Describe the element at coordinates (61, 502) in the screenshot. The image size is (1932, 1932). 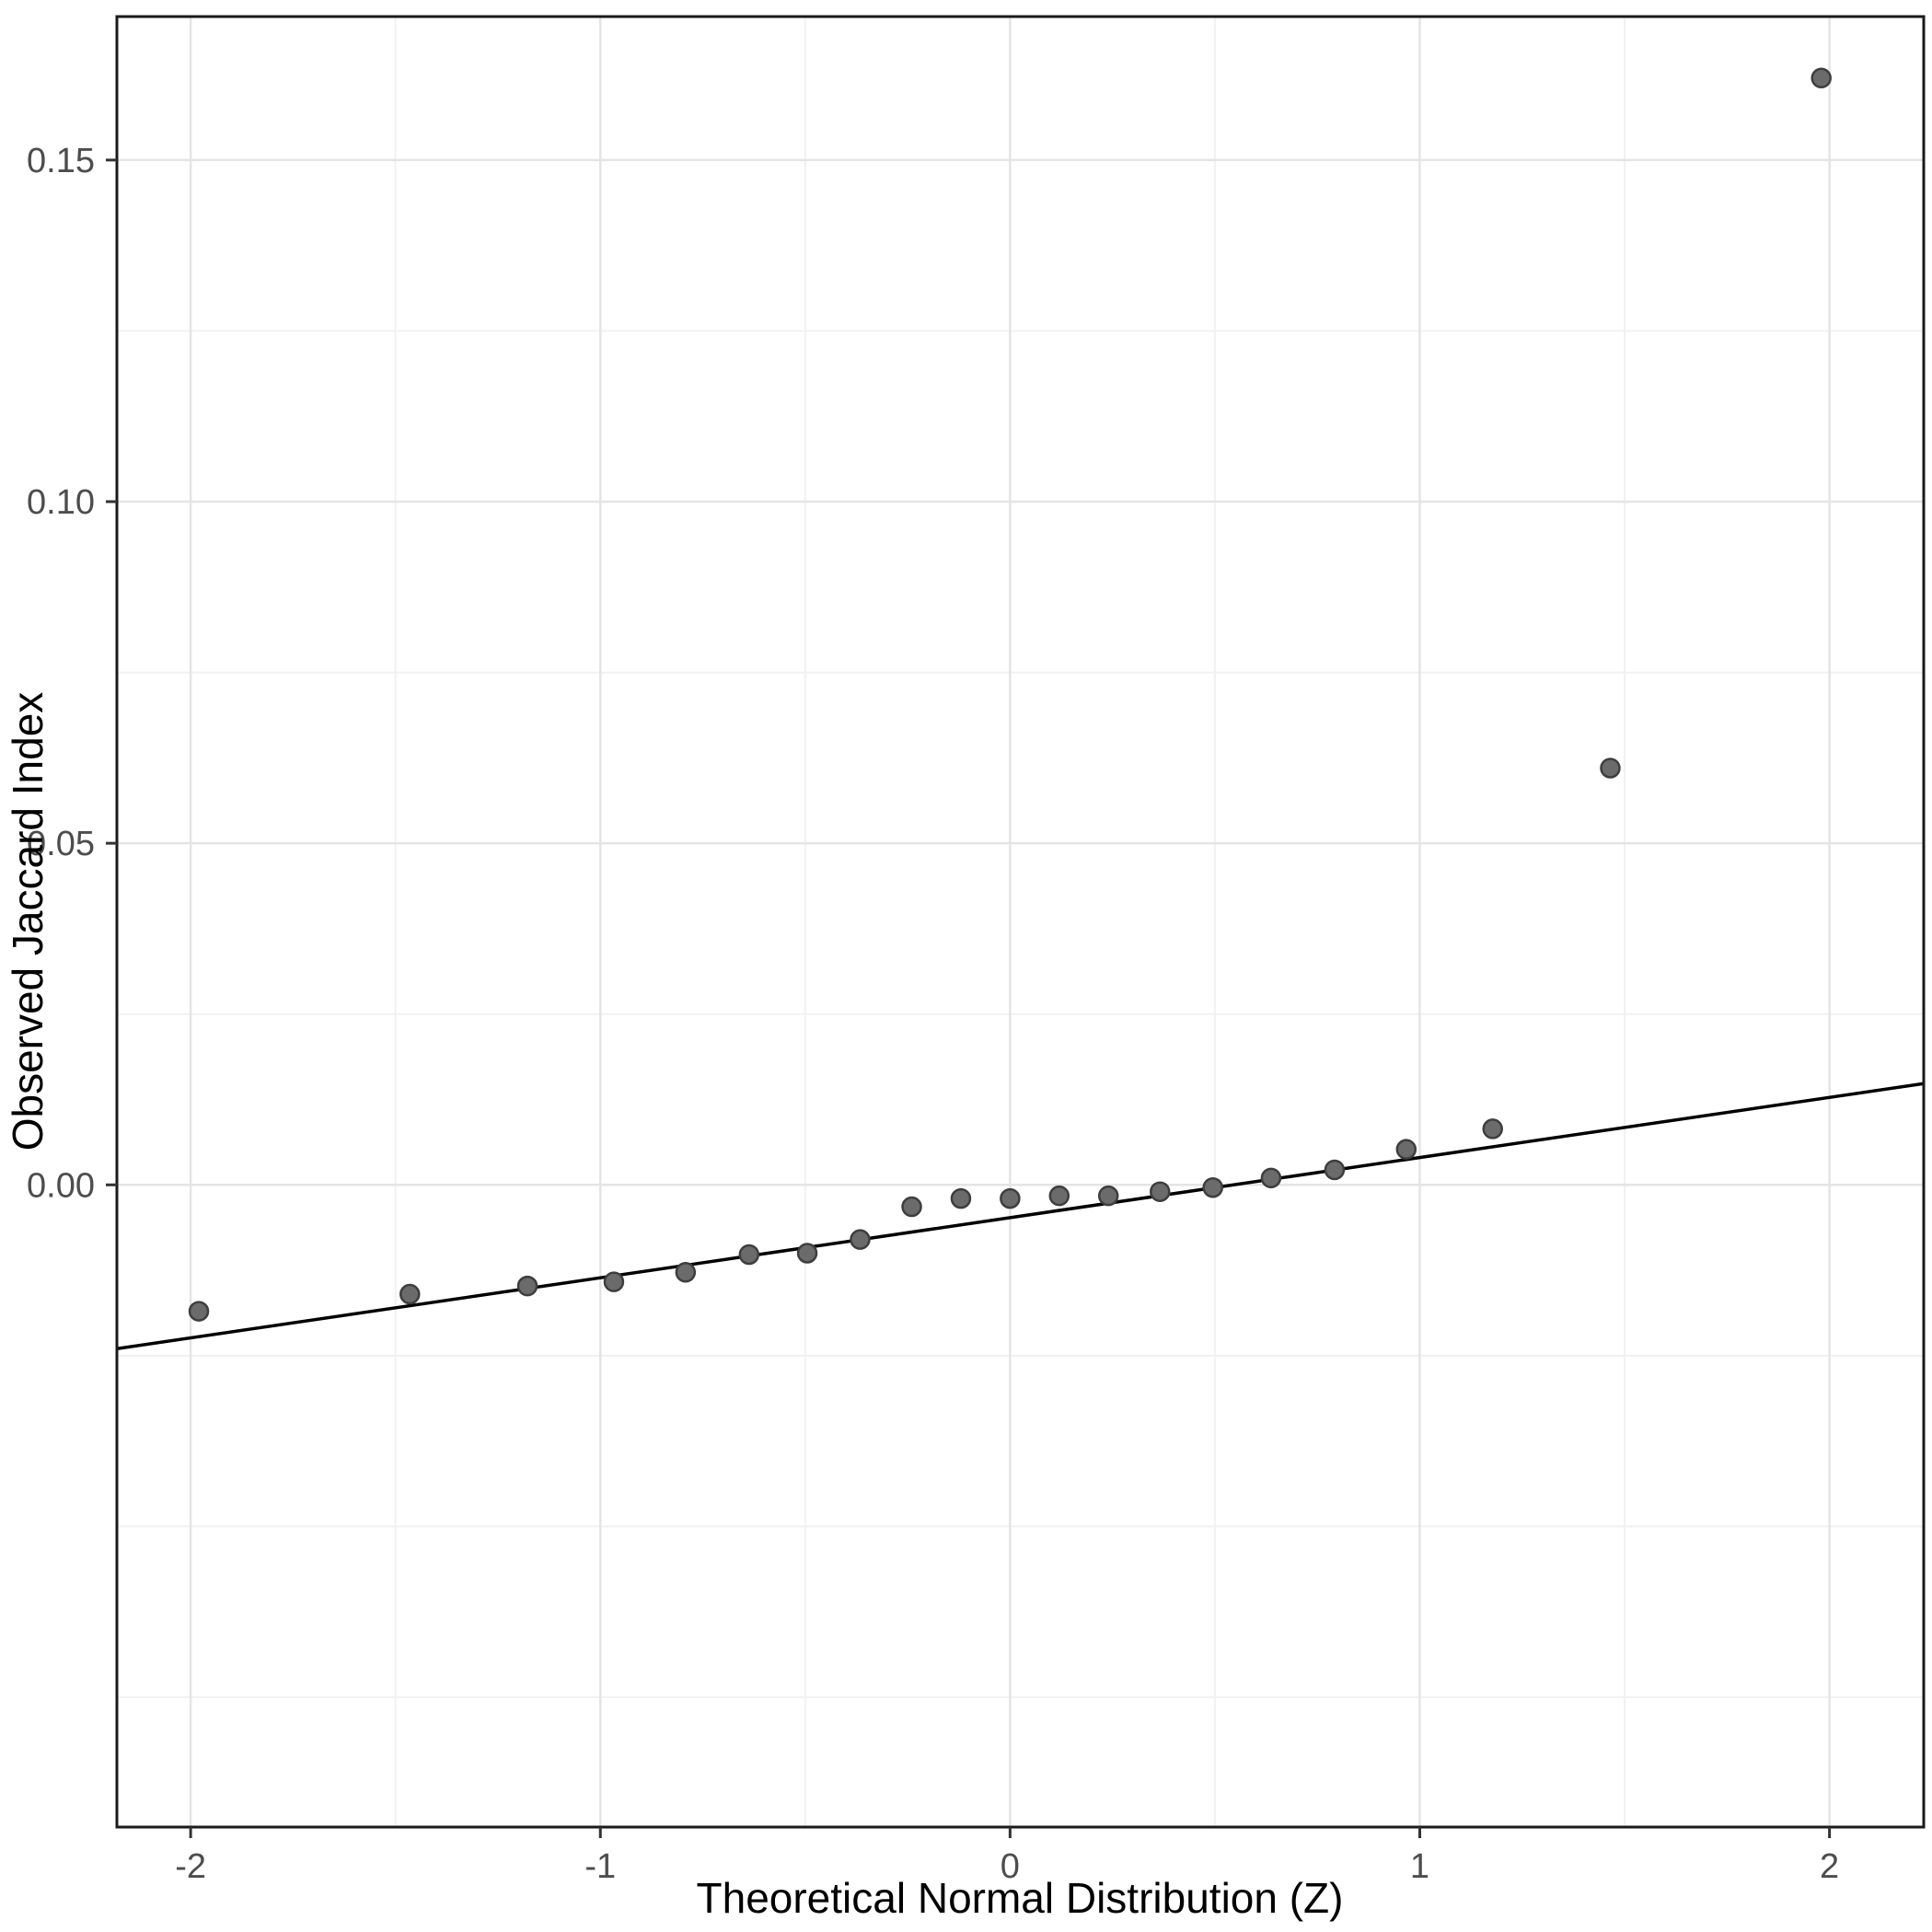
I see `y-tick-label: 0.10` at that location.